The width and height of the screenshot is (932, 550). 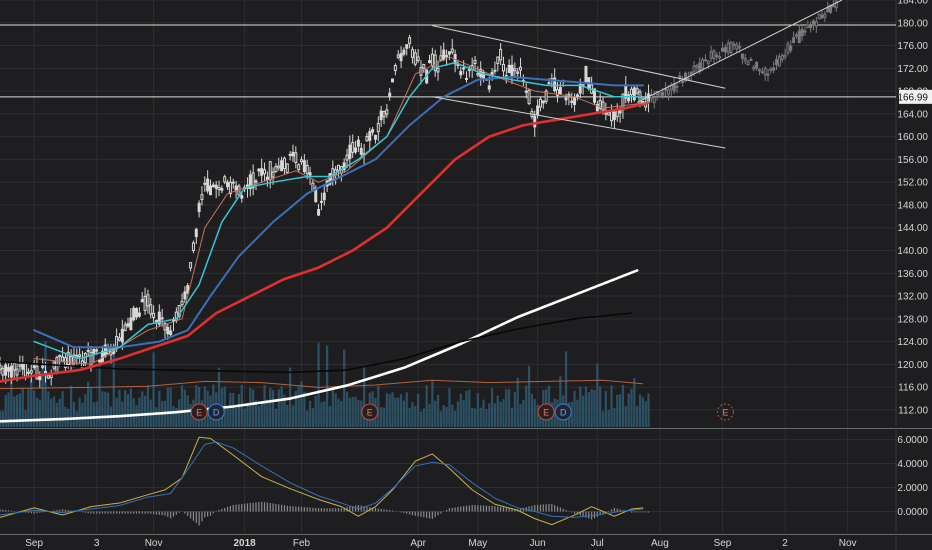 I want to click on ma-black, so click(x=316, y=343).